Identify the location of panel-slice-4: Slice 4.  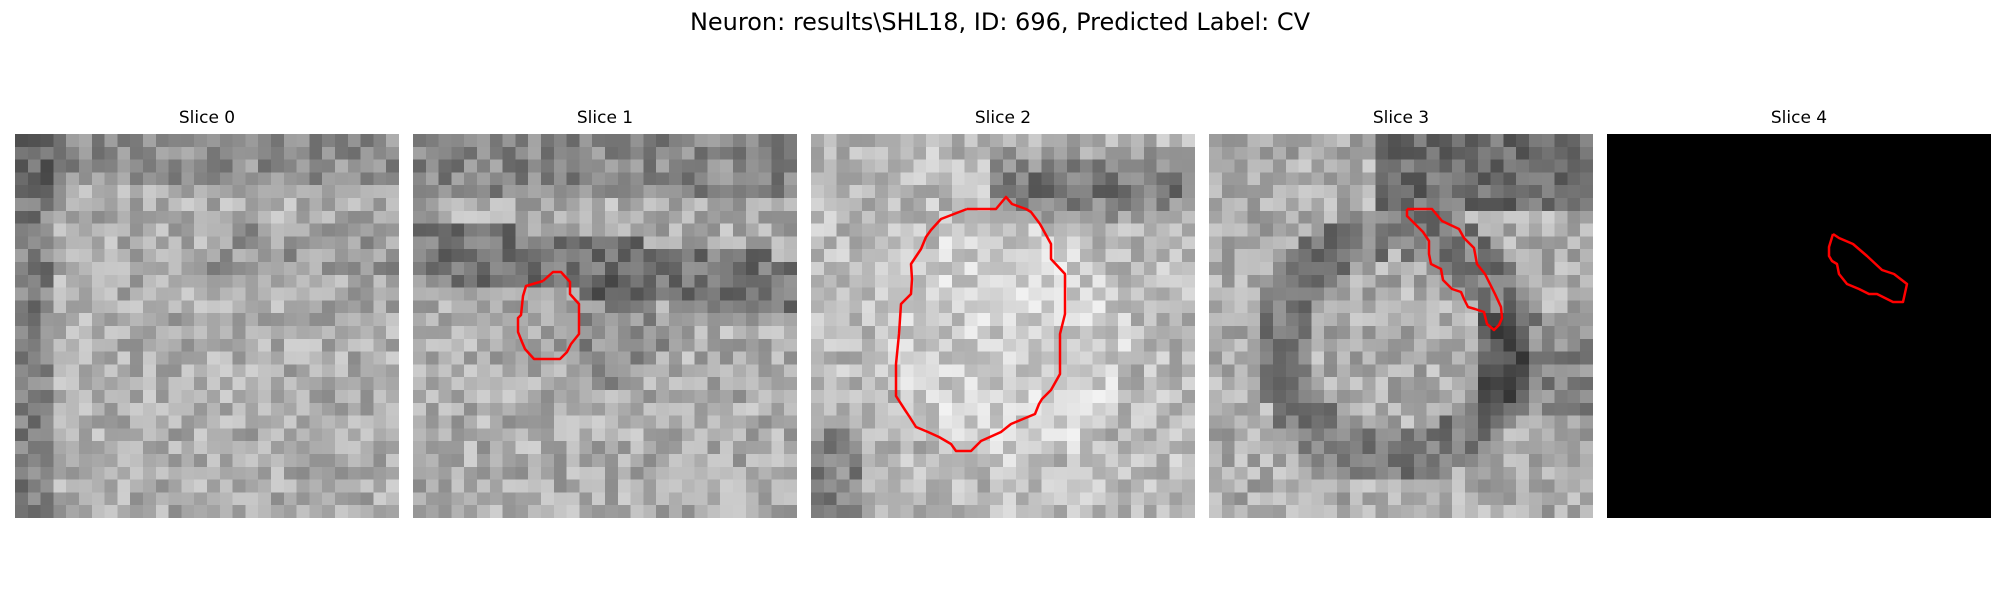
(1799, 313).